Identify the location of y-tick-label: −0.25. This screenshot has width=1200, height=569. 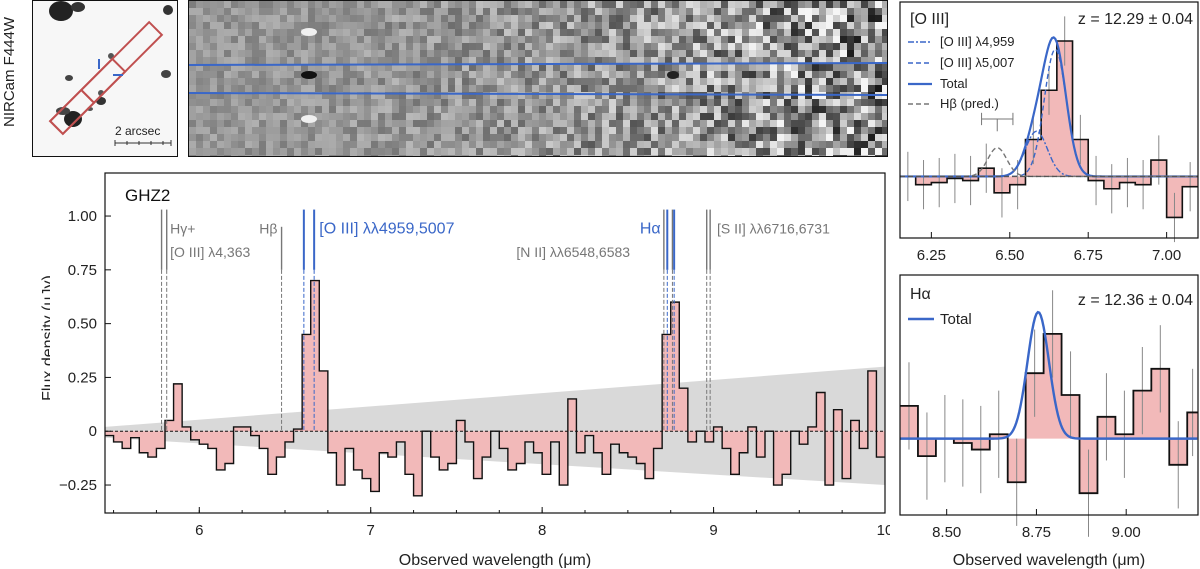
(78, 485).